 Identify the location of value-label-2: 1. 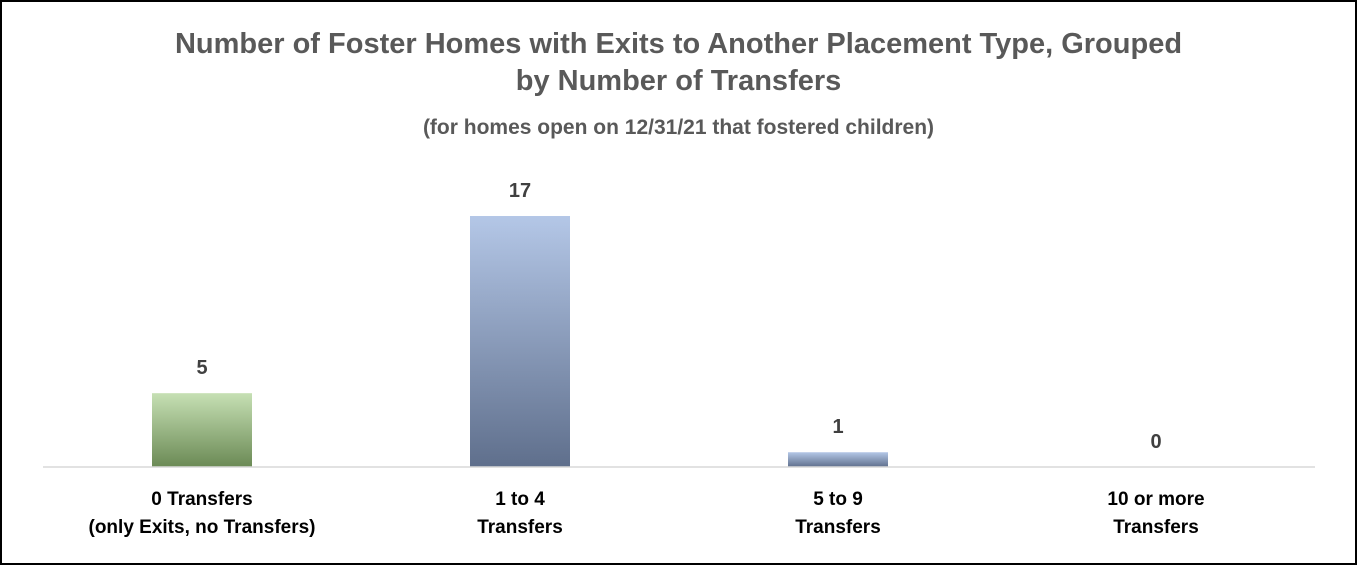
(837, 427).